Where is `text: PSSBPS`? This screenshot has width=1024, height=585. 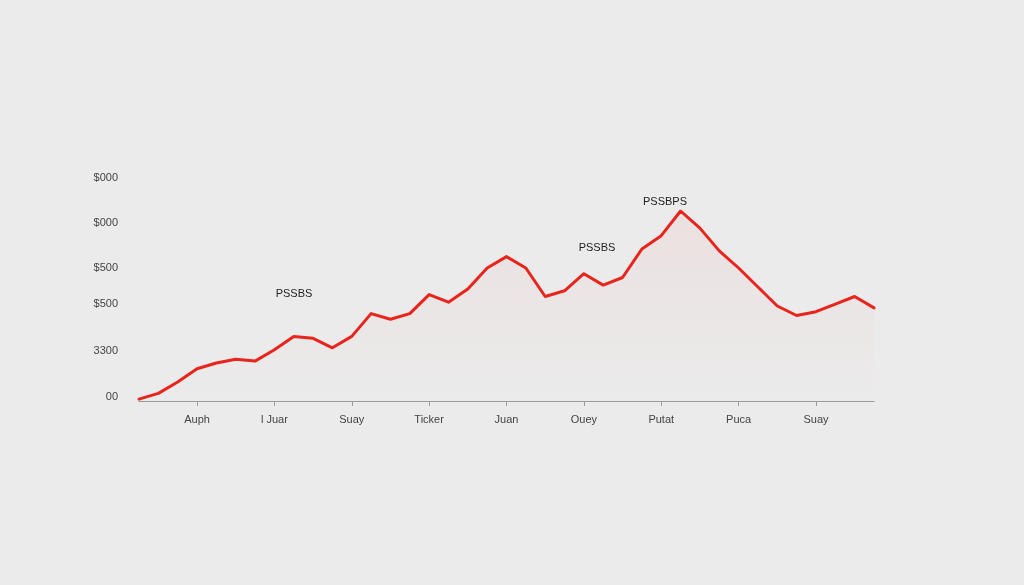
text: PSSBPS is located at coordinates (665, 200).